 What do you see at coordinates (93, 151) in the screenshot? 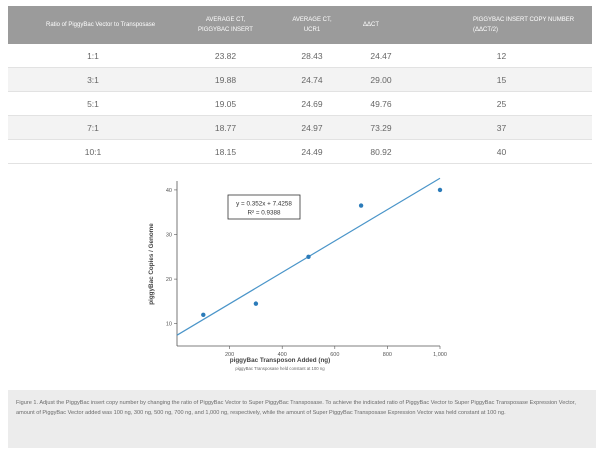
I see `cell-ratio: 10:1` at bounding box center [93, 151].